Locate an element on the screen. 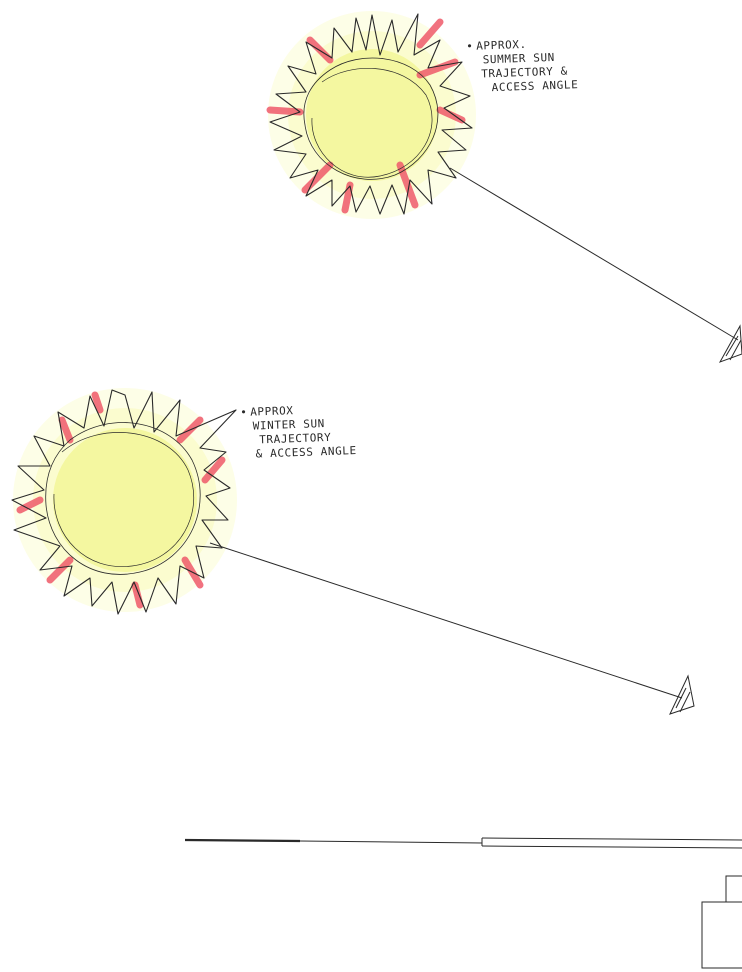 The image size is (742, 972). winter-sun-icon is located at coordinates (124, 501).